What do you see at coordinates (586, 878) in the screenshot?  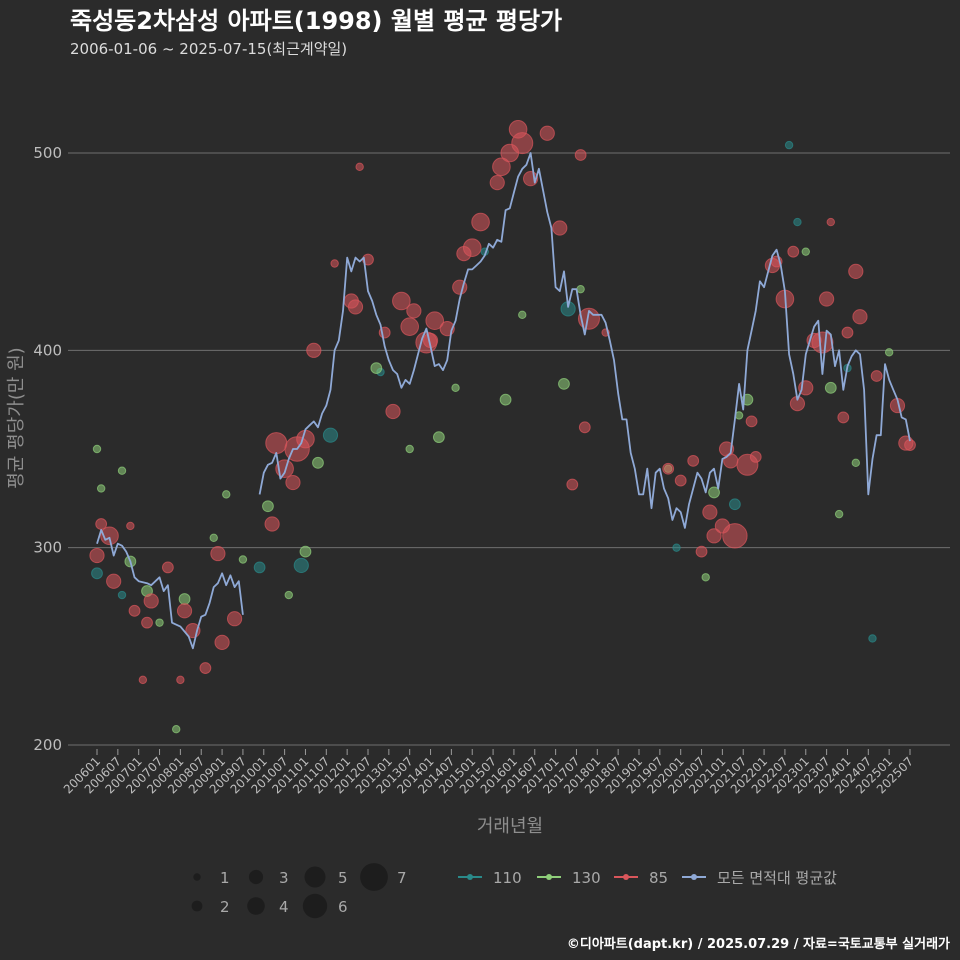 I see `legend-label: 130` at bounding box center [586, 878].